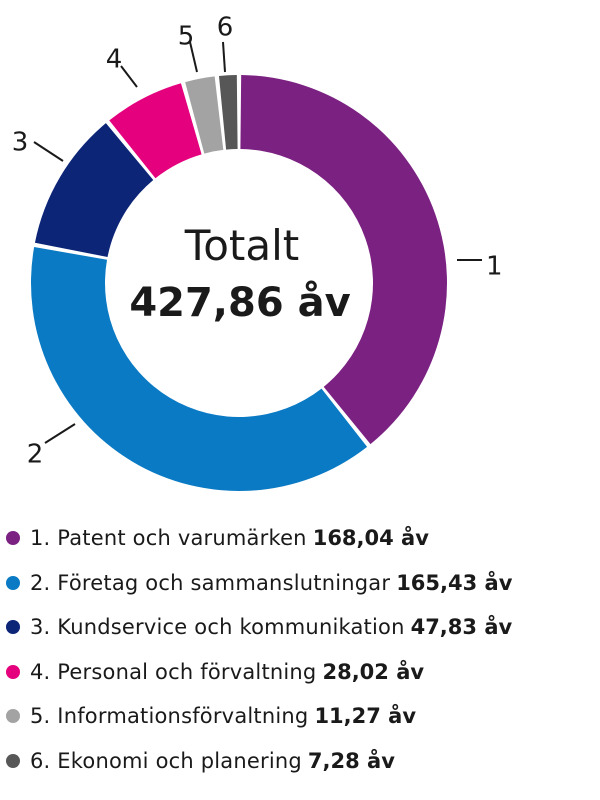 Image resolution: width=600 pixels, height=800 pixels. I want to click on center-total: 427,86 åv, so click(239, 302).